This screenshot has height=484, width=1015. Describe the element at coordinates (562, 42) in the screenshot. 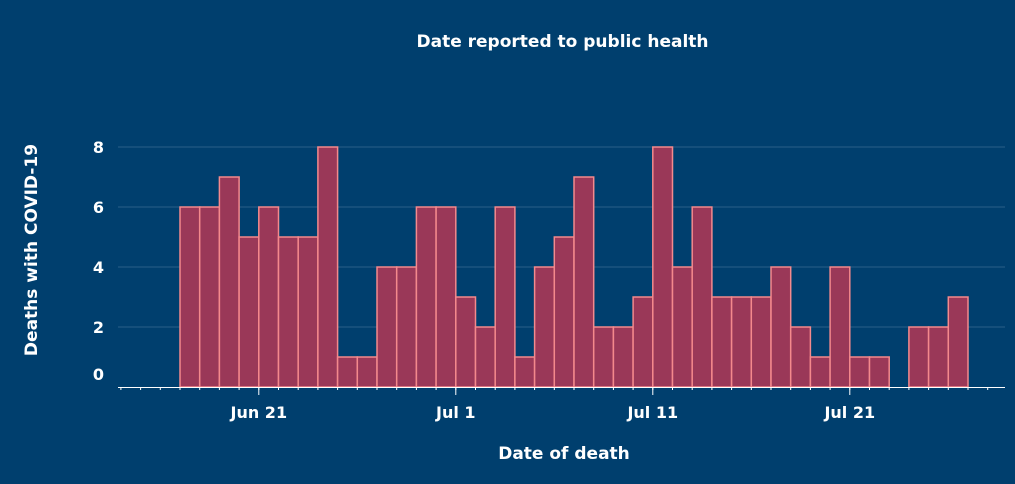

I see `chart-title: Date reported to public health` at that location.